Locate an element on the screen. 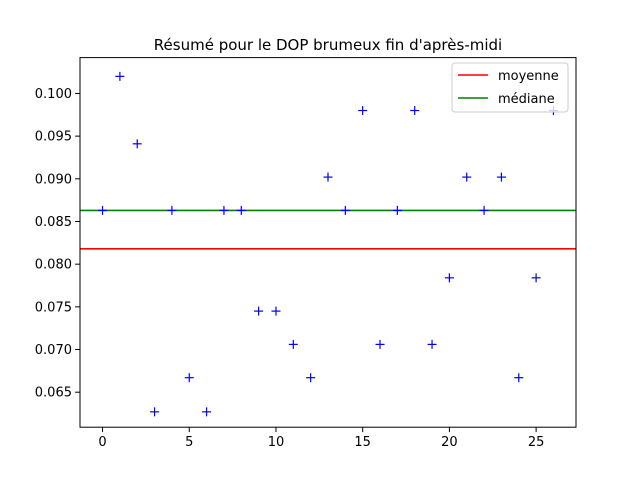 The width and height of the screenshot is (640, 485). x-axis-ticks: 0 5 10 15 20 25 is located at coordinates (321, 438).